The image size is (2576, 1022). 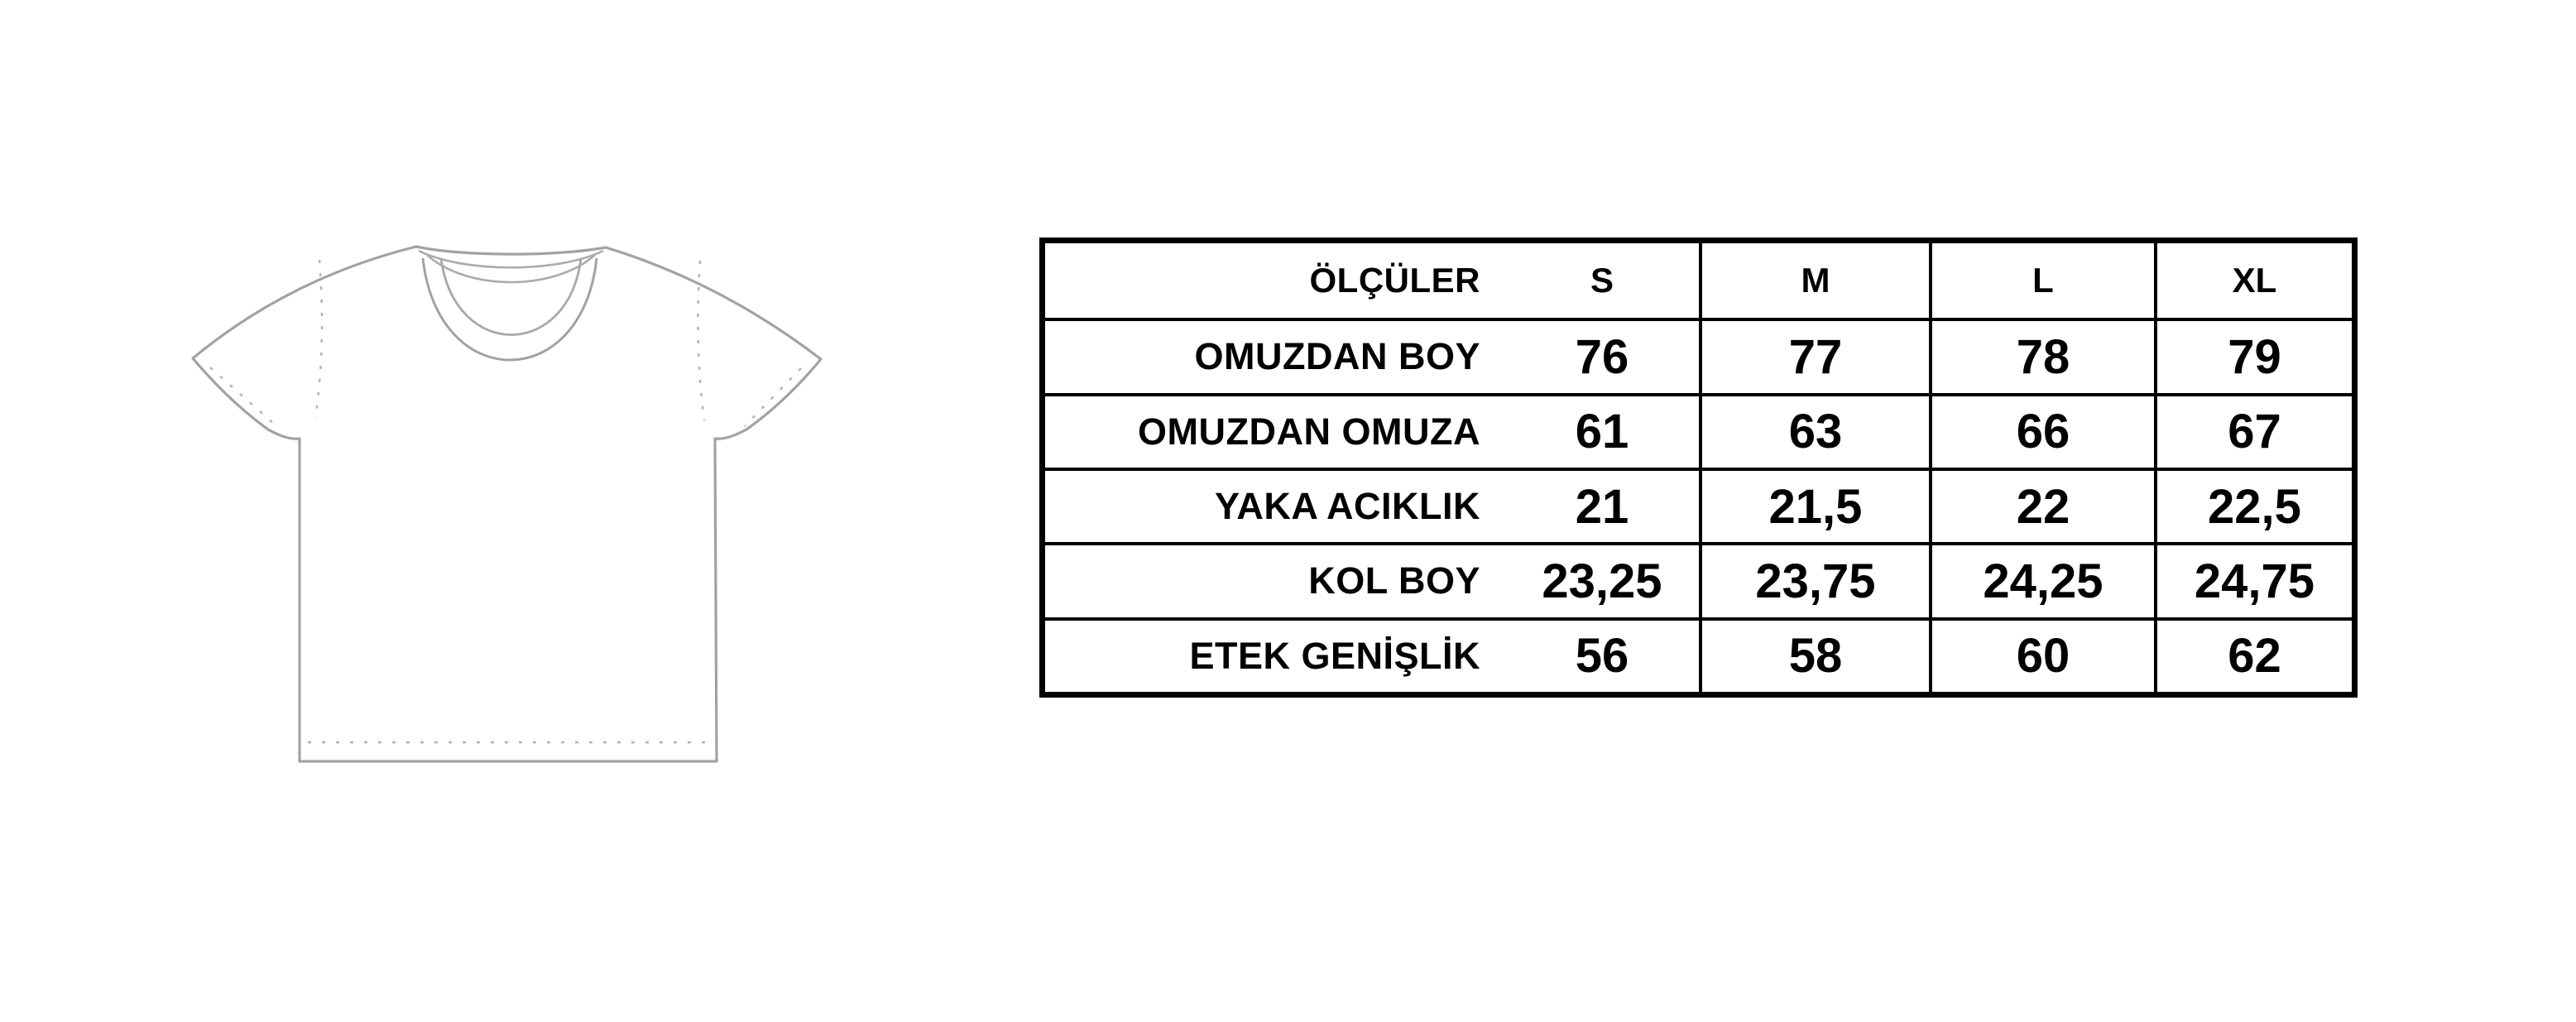 What do you see at coordinates (1814, 579) in the screenshot?
I see `measurement-value: 23,75` at bounding box center [1814, 579].